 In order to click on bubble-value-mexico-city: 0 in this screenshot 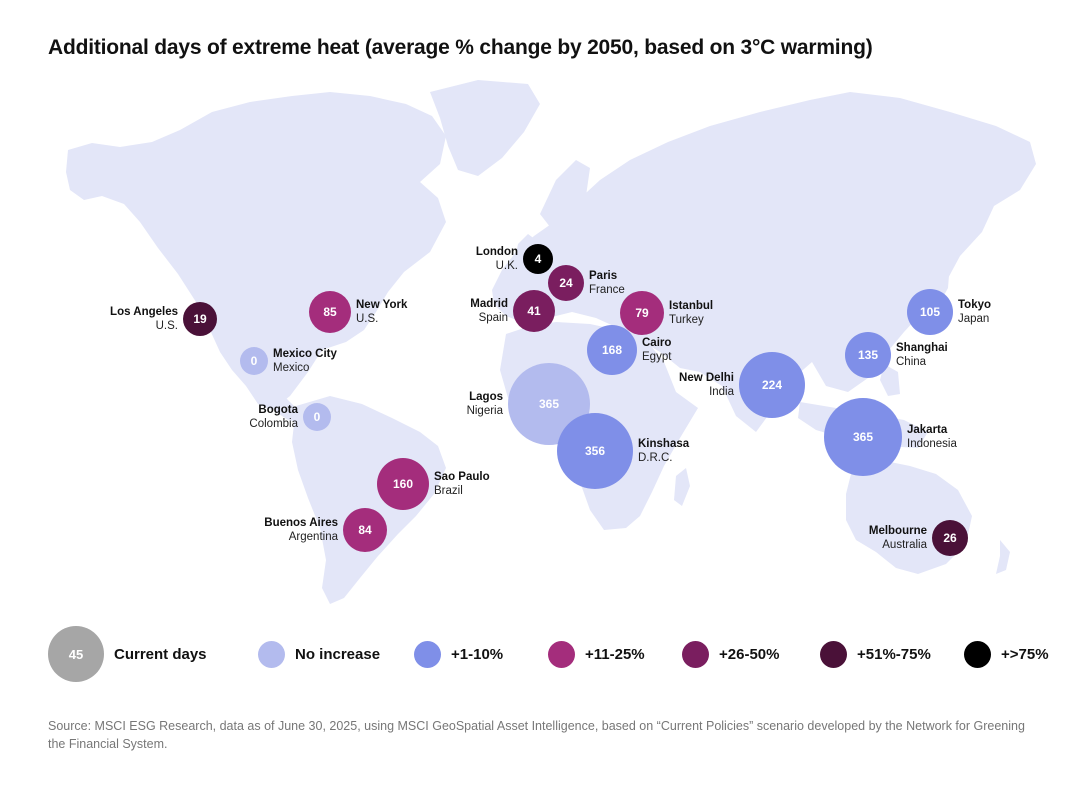, I will do `click(254, 361)`.